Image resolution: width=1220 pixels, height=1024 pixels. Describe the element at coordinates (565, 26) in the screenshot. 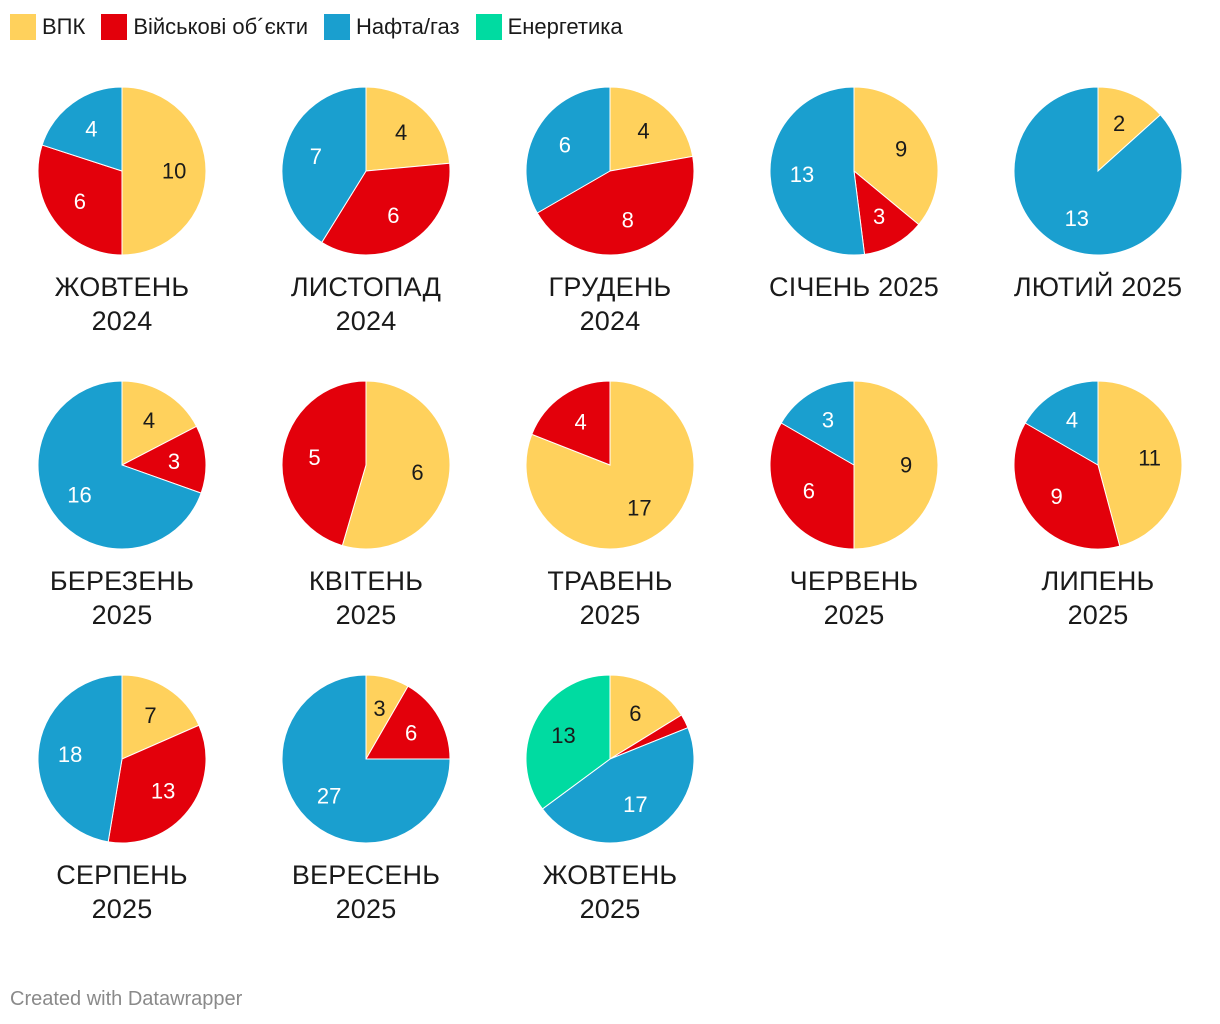

I see `legend-label: Енергетика` at that location.